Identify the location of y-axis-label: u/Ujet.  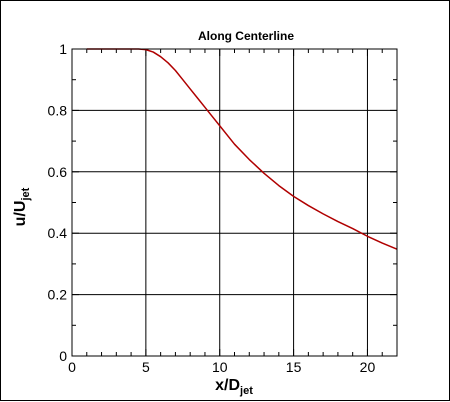
(22, 206).